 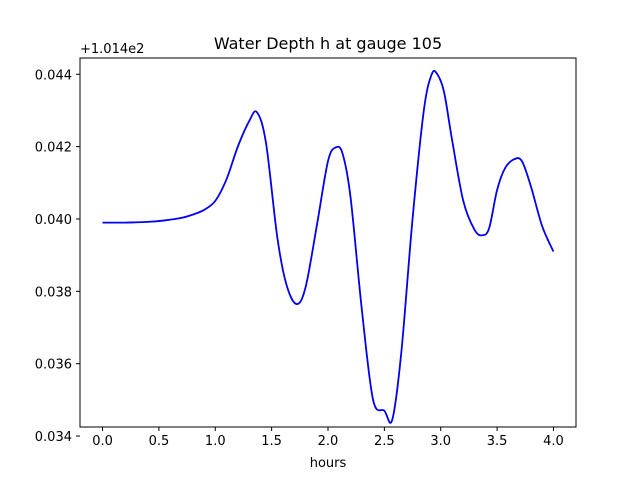 What do you see at coordinates (553, 441) in the screenshot?
I see `x-tick-label: 4.0` at bounding box center [553, 441].